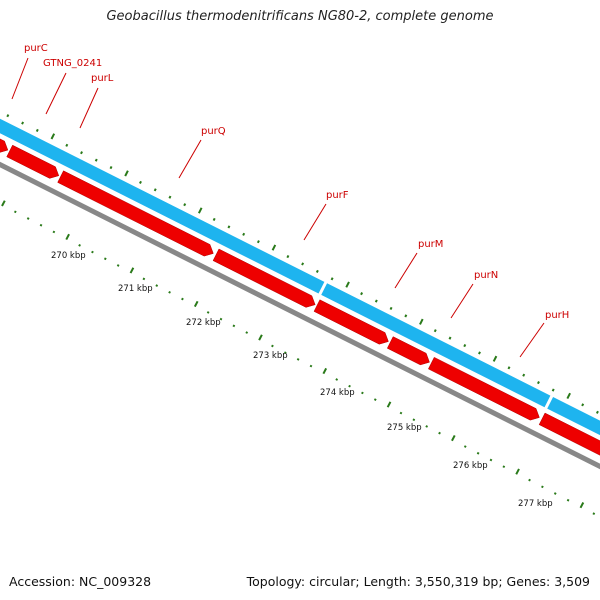 The width and height of the screenshot is (600, 600). Describe the element at coordinates (535, 504) in the screenshot. I see `scale-label: 277 kbp` at that location.